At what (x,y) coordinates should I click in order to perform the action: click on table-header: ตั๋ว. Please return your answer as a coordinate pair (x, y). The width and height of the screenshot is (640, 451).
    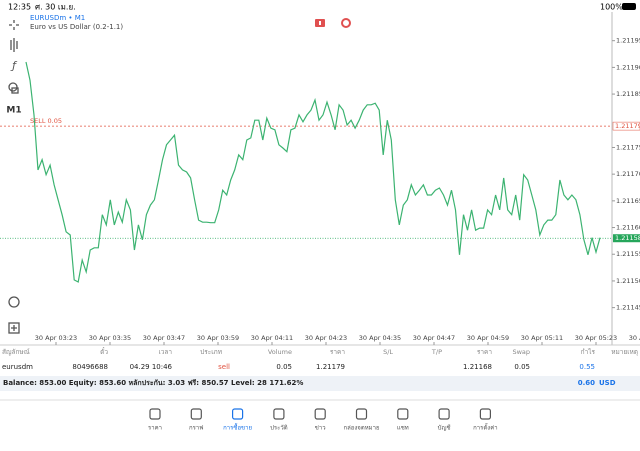
    Looking at the image, I should click on (104, 351).